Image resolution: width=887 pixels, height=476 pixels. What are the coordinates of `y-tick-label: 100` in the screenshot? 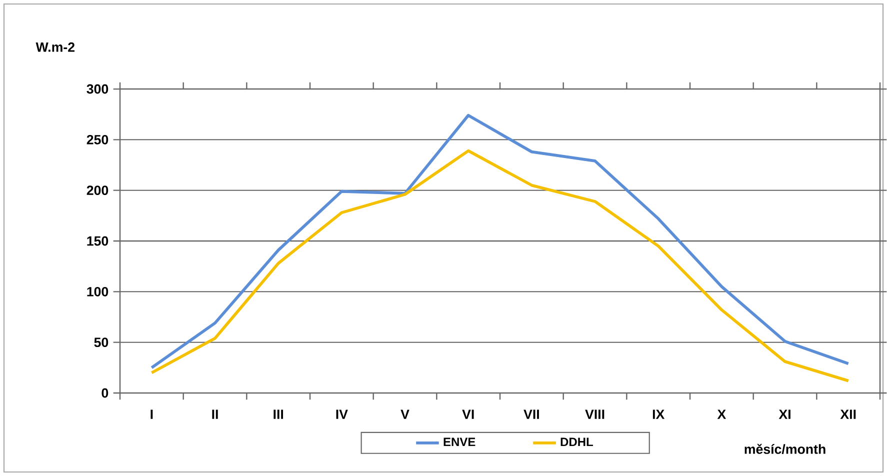 It's located at (97, 291).